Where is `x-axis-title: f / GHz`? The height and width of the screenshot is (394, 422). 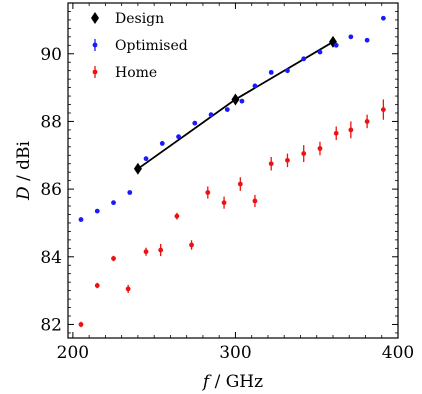
x-axis-title: f / GHz is located at coordinates (232, 382).